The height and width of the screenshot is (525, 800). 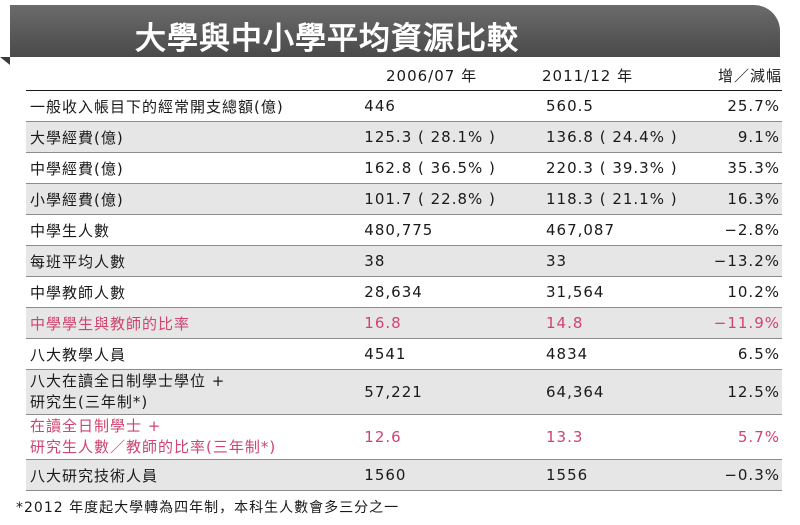 I want to click on value-change: −11.9%, so click(x=745, y=323).